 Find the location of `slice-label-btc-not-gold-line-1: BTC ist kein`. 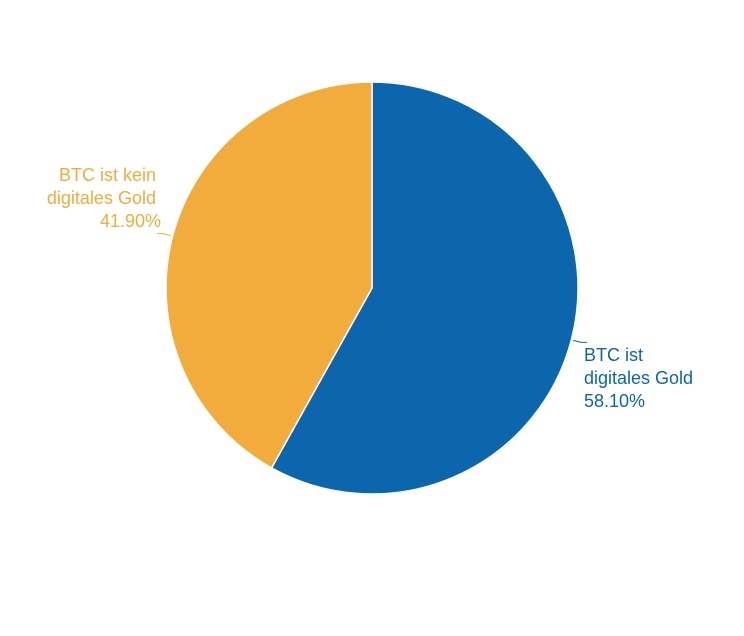

slice-label-btc-not-gold-line-1: BTC ist kein is located at coordinates (107, 175).